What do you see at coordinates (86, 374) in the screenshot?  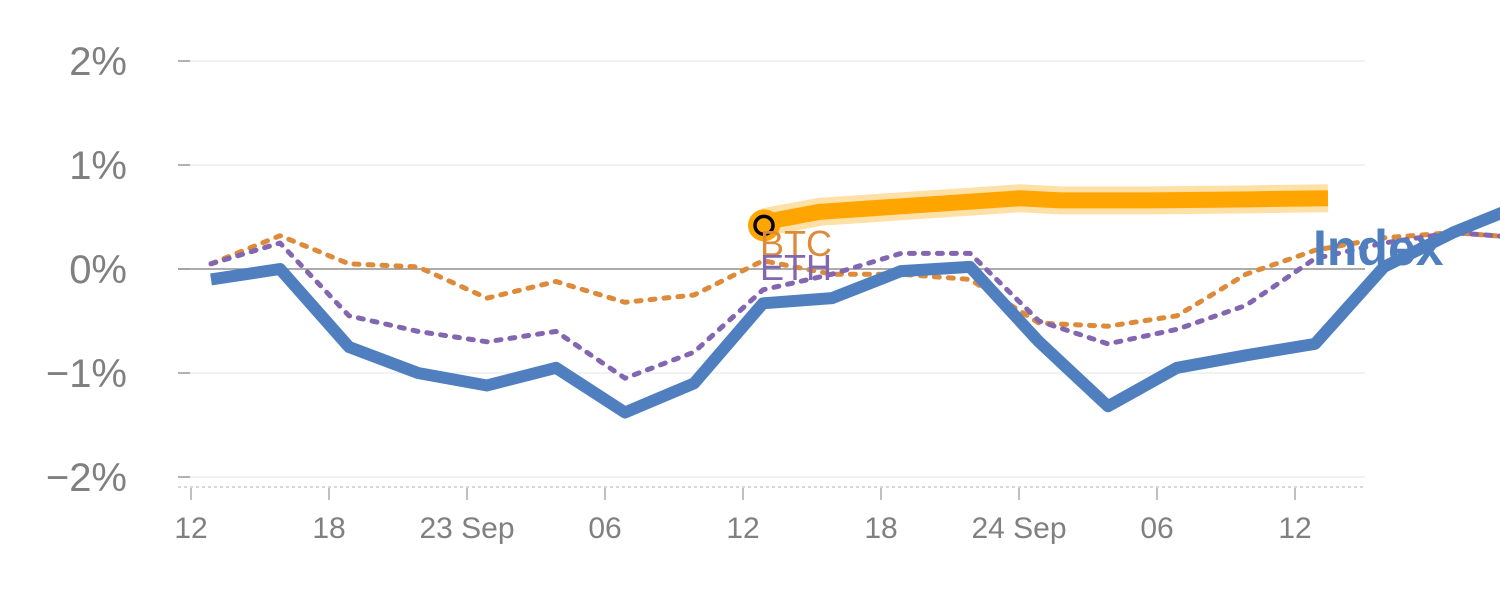 I see `y-tick-label: −1%` at bounding box center [86, 374].